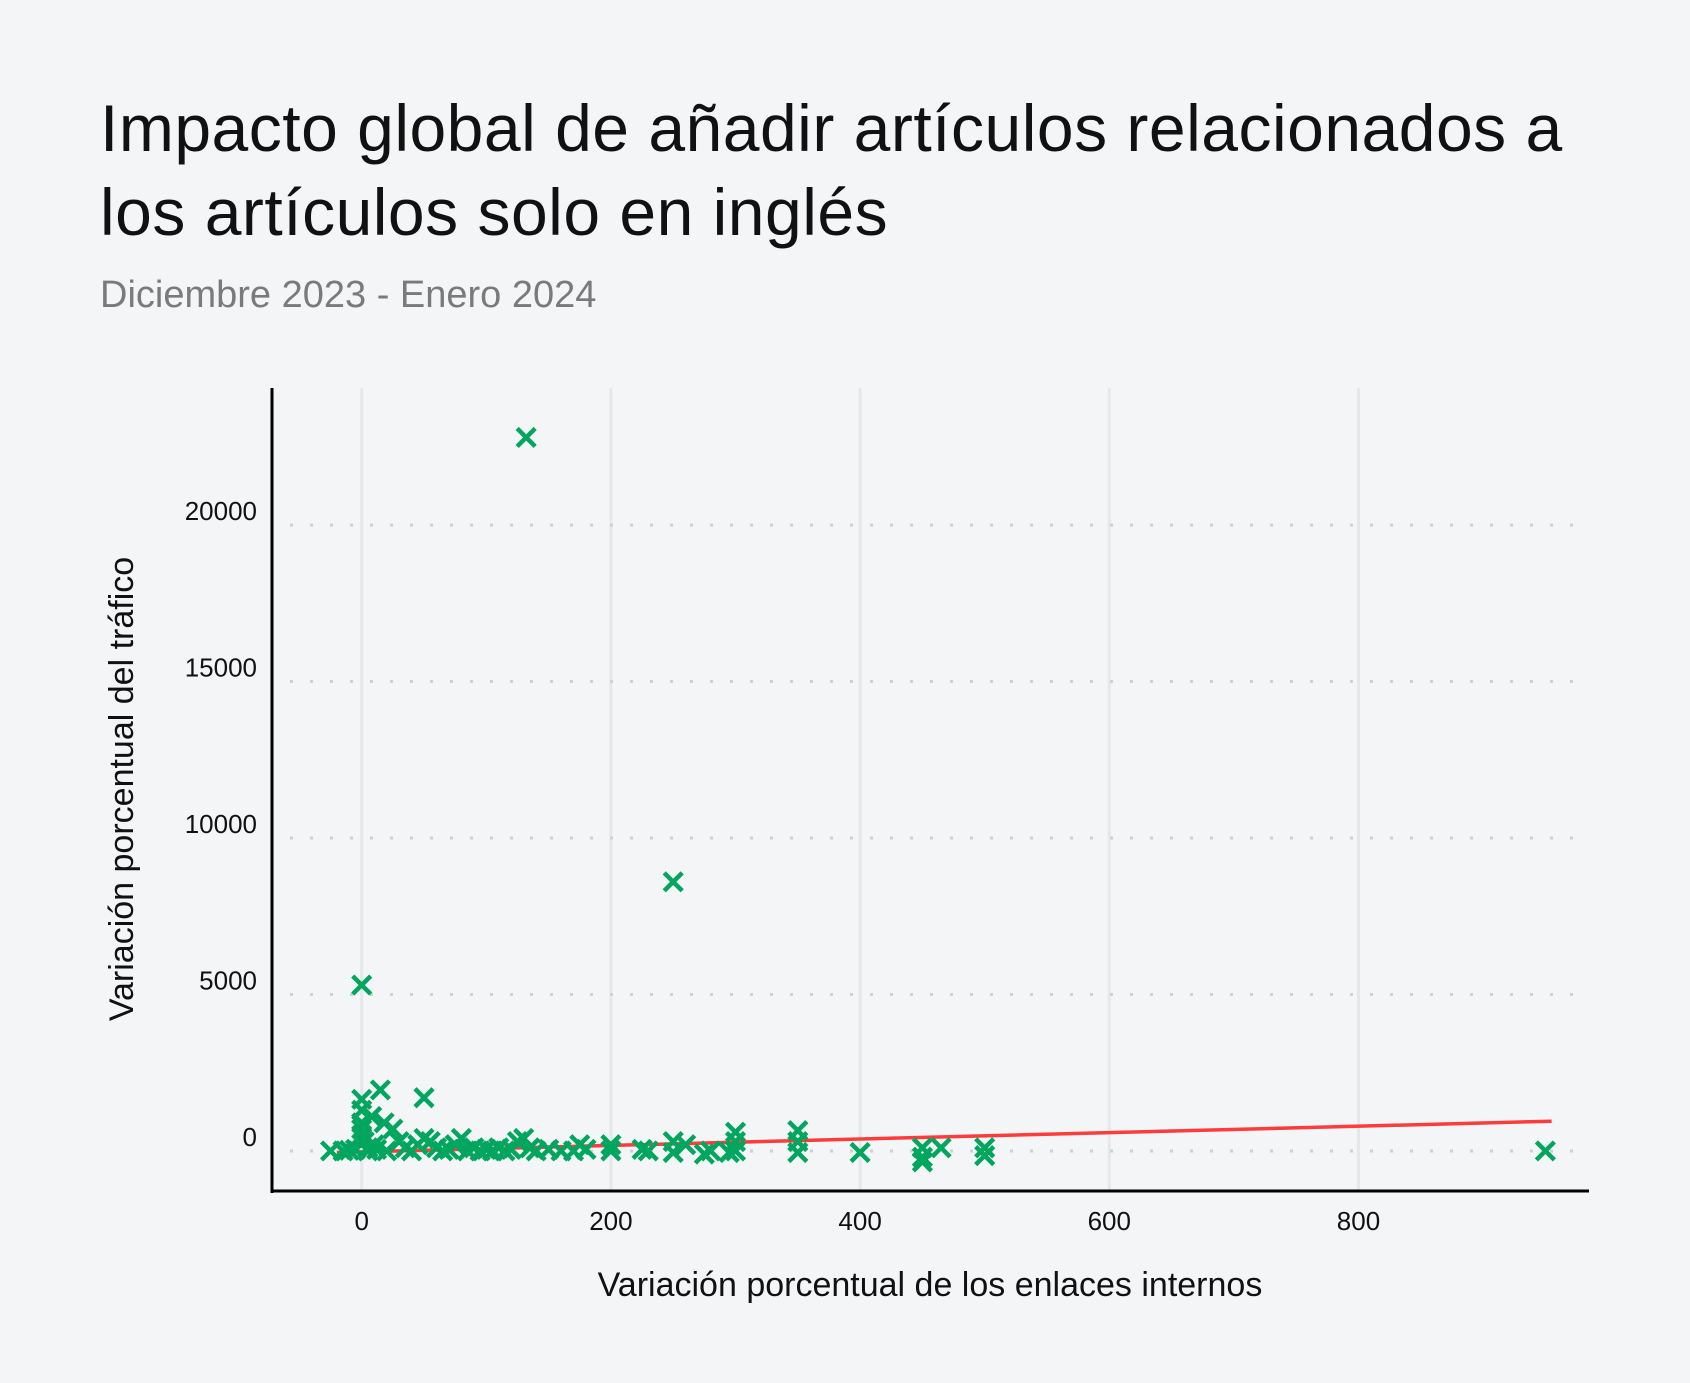  What do you see at coordinates (610, 1221) in the screenshot?
I see `x-tick-label: 200` at bounding box center [610, 1221].